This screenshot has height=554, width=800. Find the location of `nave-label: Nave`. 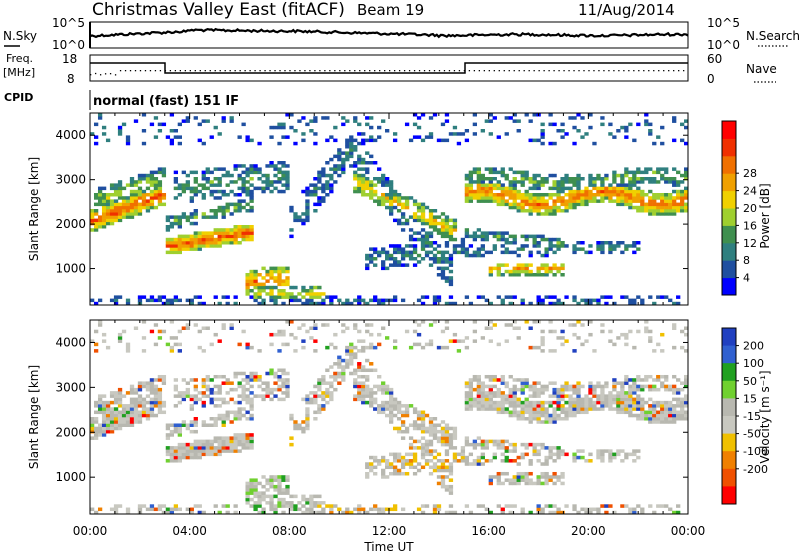

nave-label: Nave is located at coordinates (761, 69).